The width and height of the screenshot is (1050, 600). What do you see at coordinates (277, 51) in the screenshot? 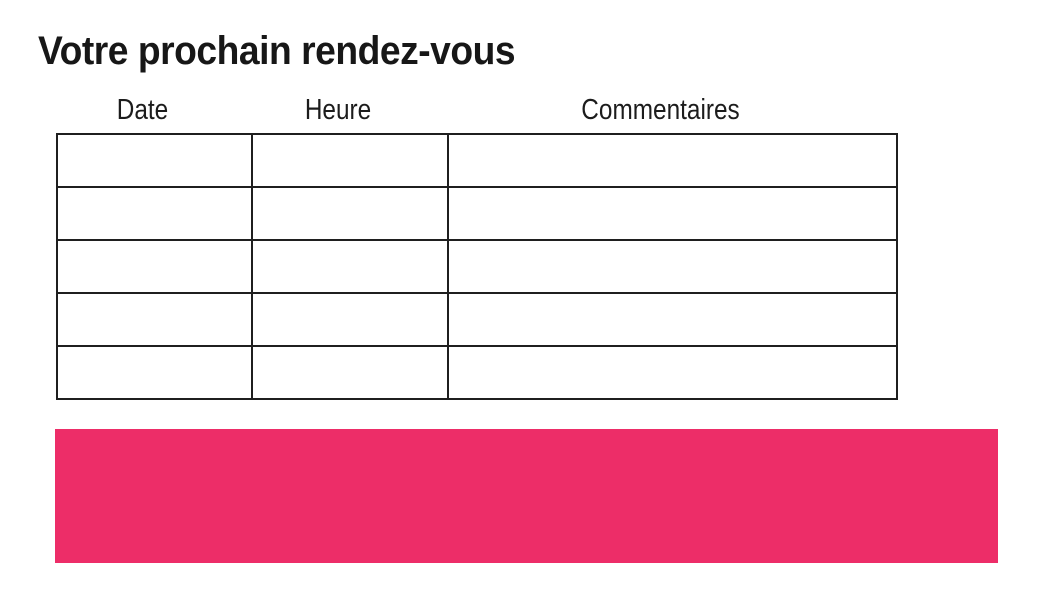
I see `page-title: Votre prochain rendez-vous` at bounding box center [277, 51].